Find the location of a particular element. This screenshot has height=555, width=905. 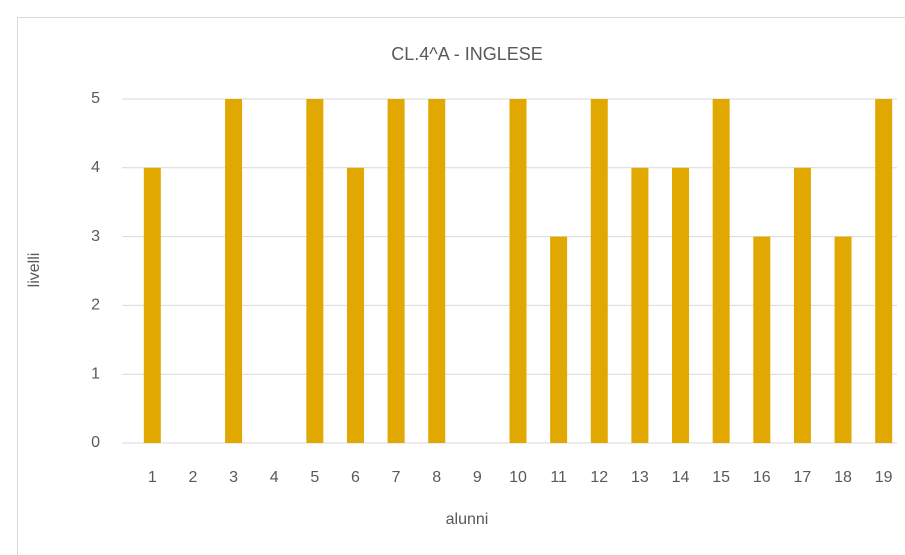

x-tick-label: 6 is located at coordinates (355, 477).